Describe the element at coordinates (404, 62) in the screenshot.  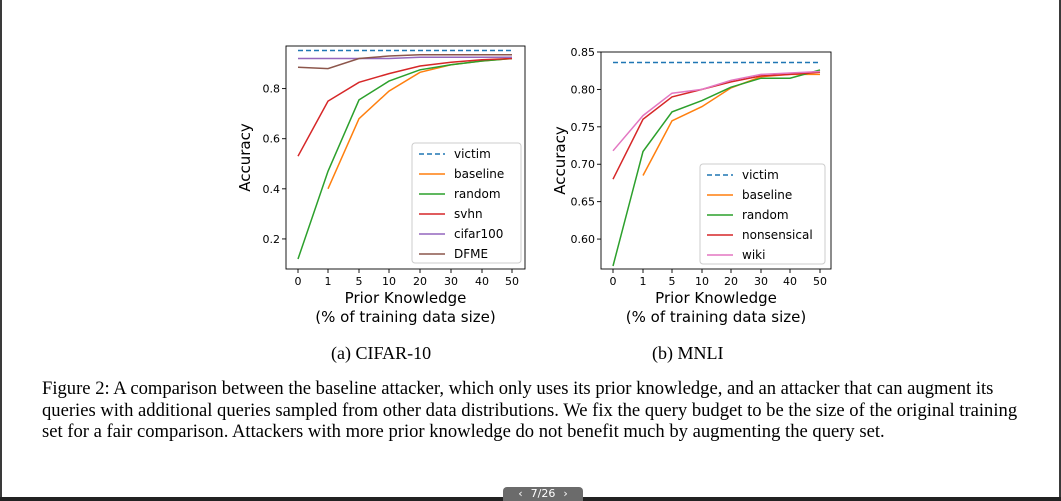
I see `series-line-dfme` at that location.